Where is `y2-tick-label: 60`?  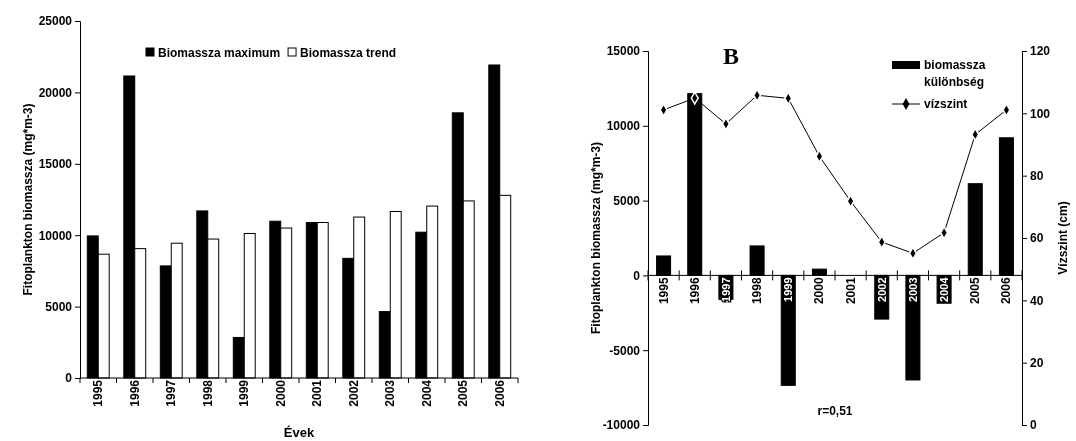
y2-tick-label: 60 is located at coordinates (1037, 238).